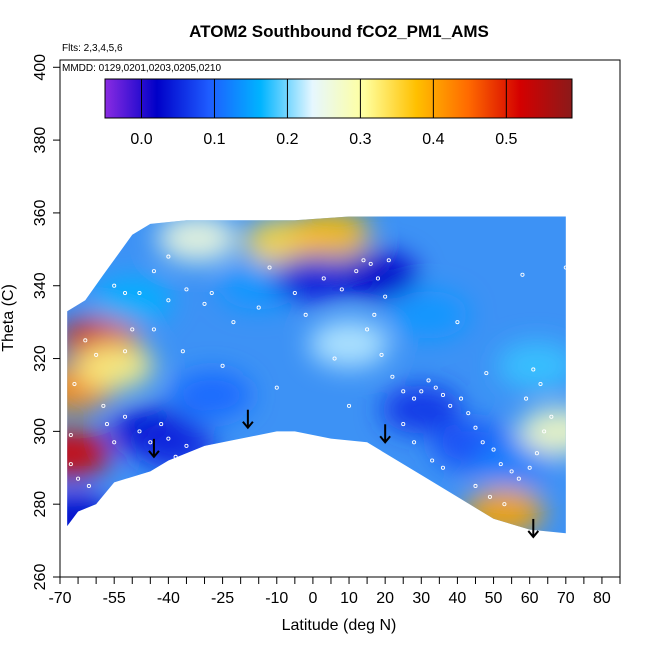  I want to click on flights-label: Flts: 2,3,4,5,6, so click(92, 48).